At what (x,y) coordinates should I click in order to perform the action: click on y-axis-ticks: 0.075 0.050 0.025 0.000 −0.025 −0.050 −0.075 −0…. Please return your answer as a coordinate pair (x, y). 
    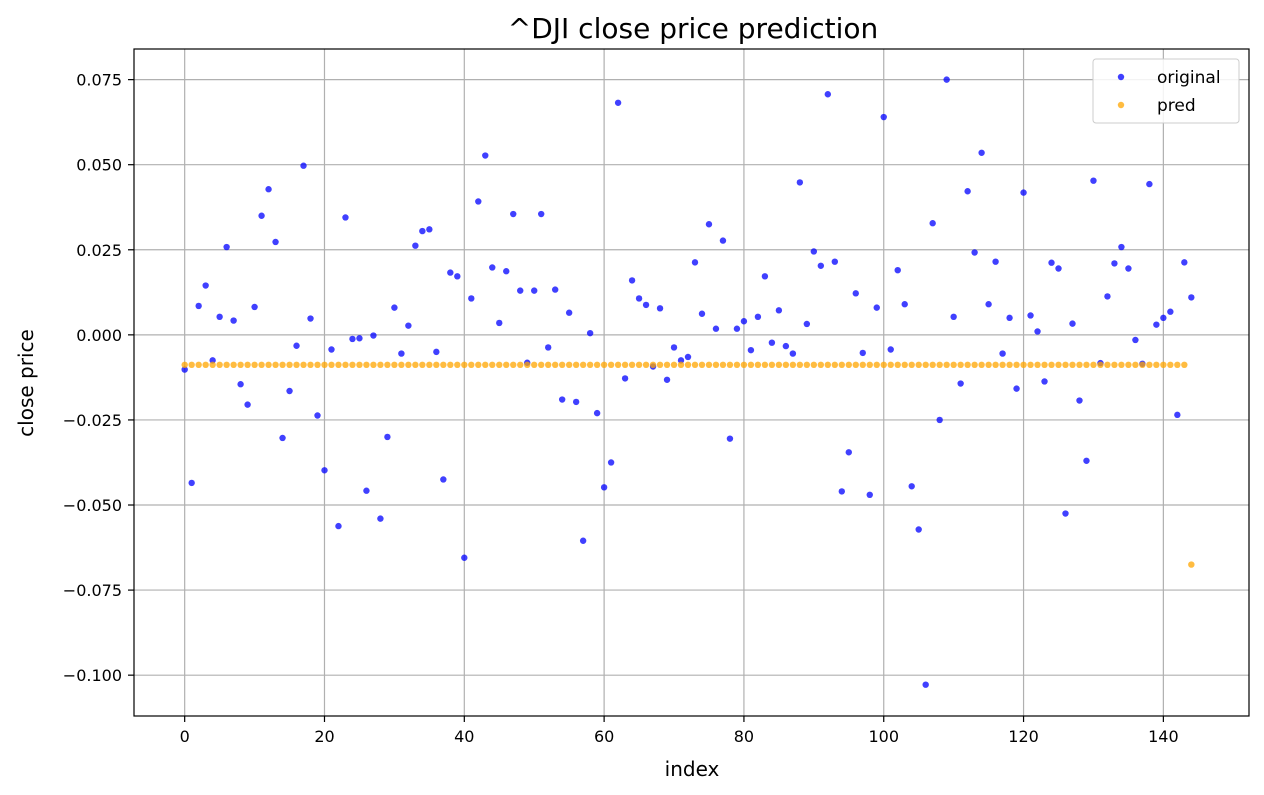
    Looking at the image, I should click on (98, 378).